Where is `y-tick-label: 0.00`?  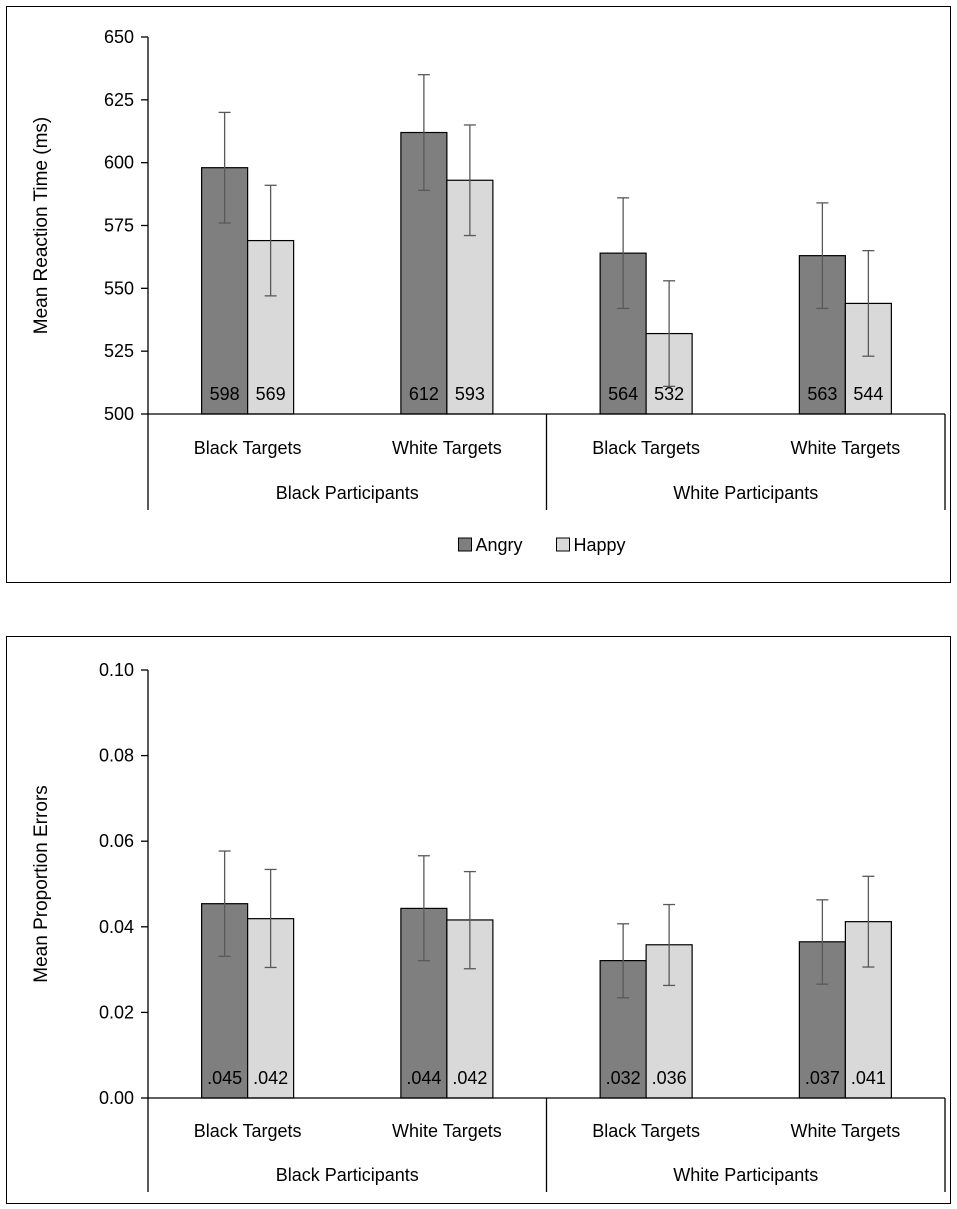
y-tick-label: 0.00 is located at coordinates (116, 1098).